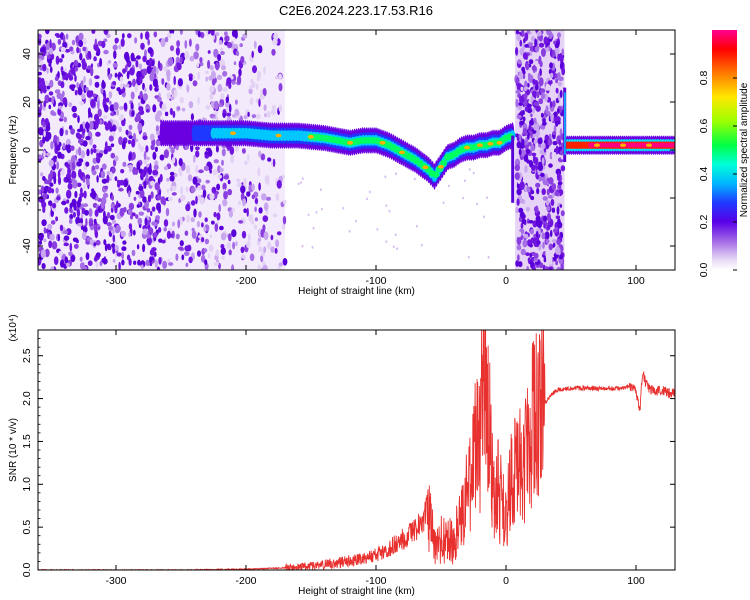  Describe the element at coordinates (356, 591) in the screenshot. I see `x-axis-label: Height of straight line (km)` at that location.